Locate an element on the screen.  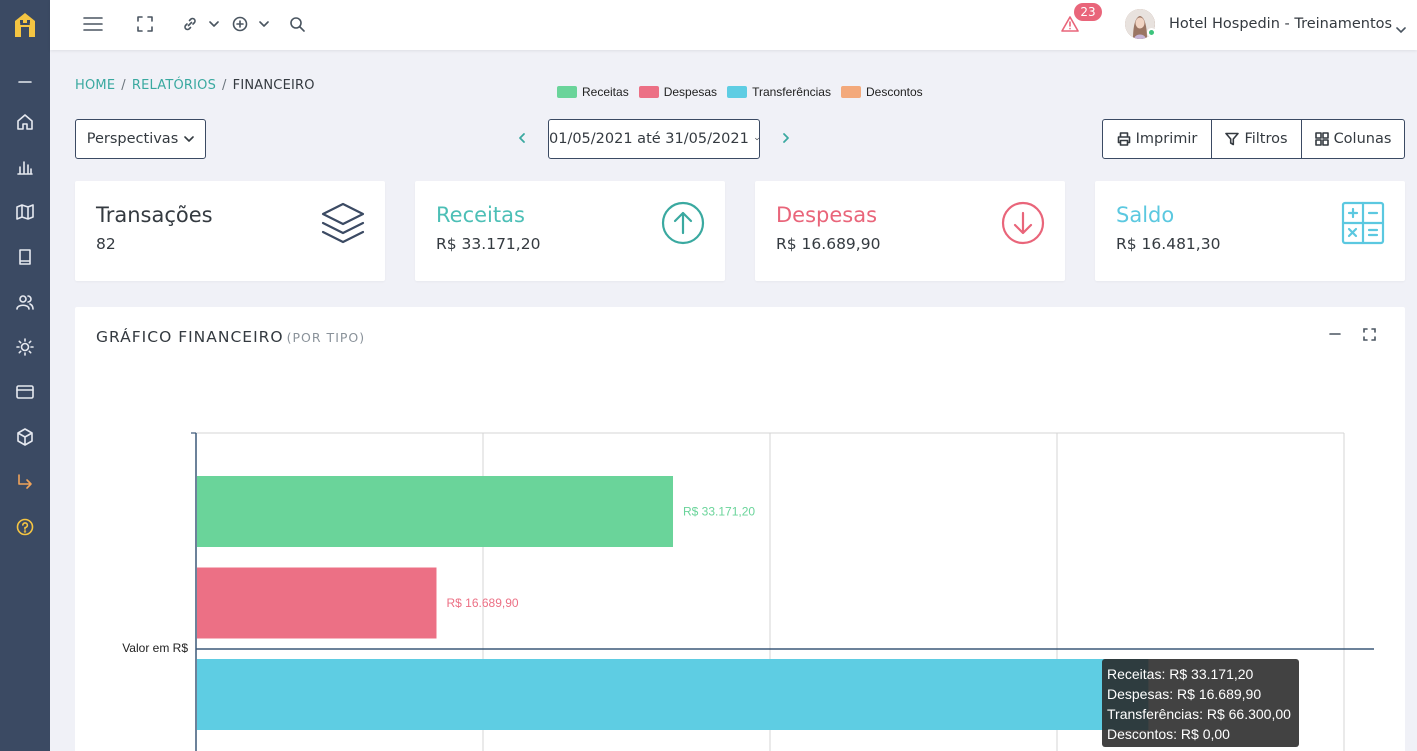
sidebar is located at coordinates (25, 375).